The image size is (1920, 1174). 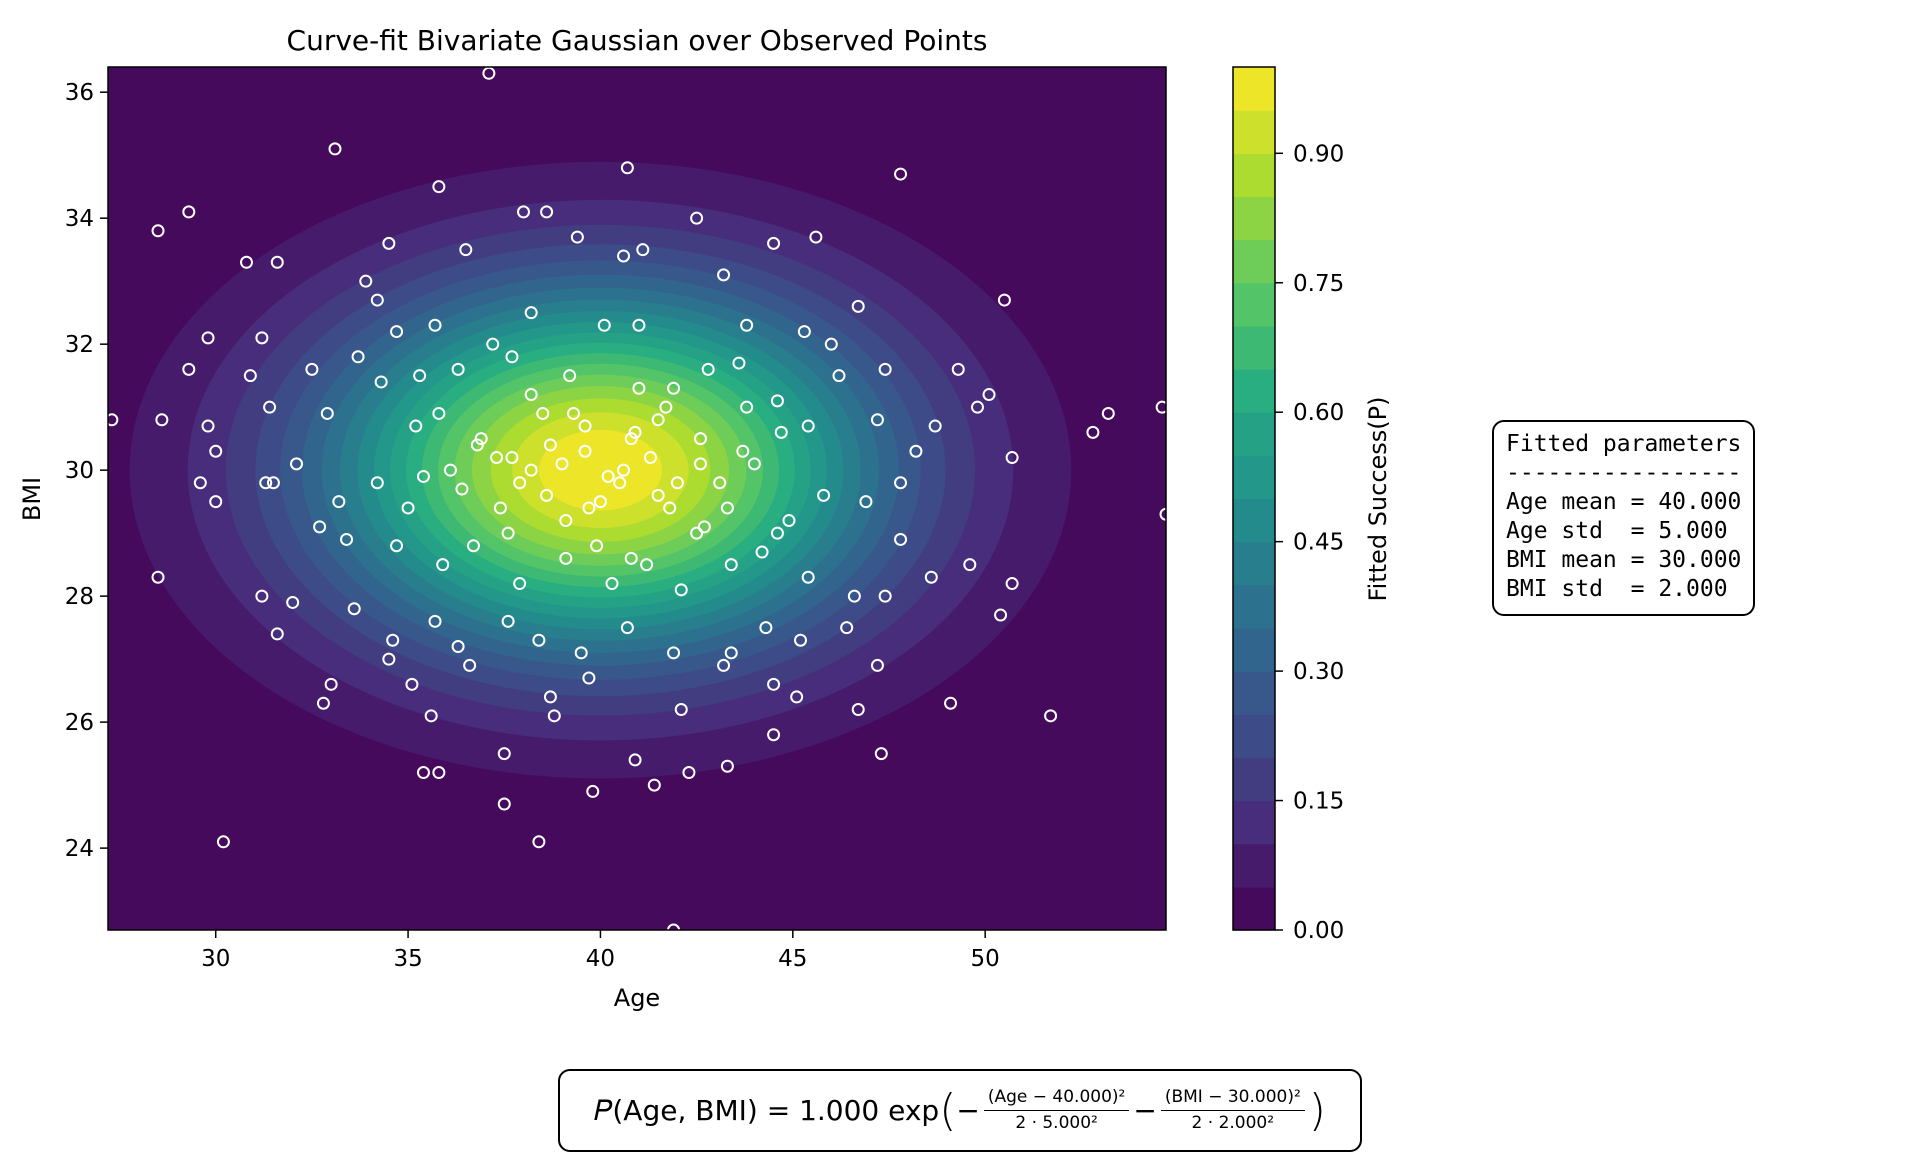 I want to click on formula-age-term: (Age − 40.000)² 2 · 5.000², so click(x=1056, y=1110).